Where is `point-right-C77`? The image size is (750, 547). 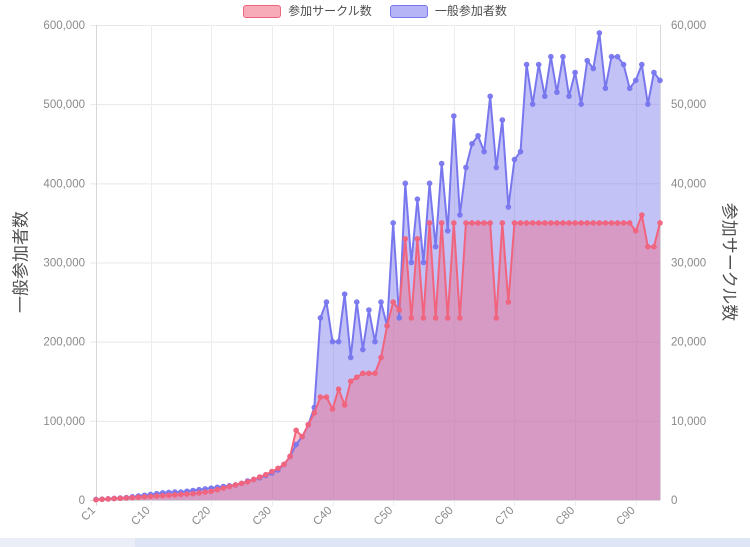
point-right-C77 is located at coordinates (557, 223).